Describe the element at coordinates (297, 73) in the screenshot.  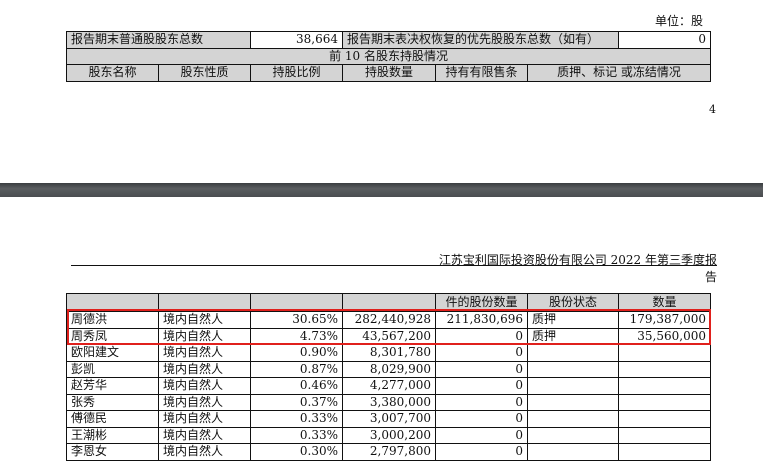
I see `column-header: 持股比例` at that location.